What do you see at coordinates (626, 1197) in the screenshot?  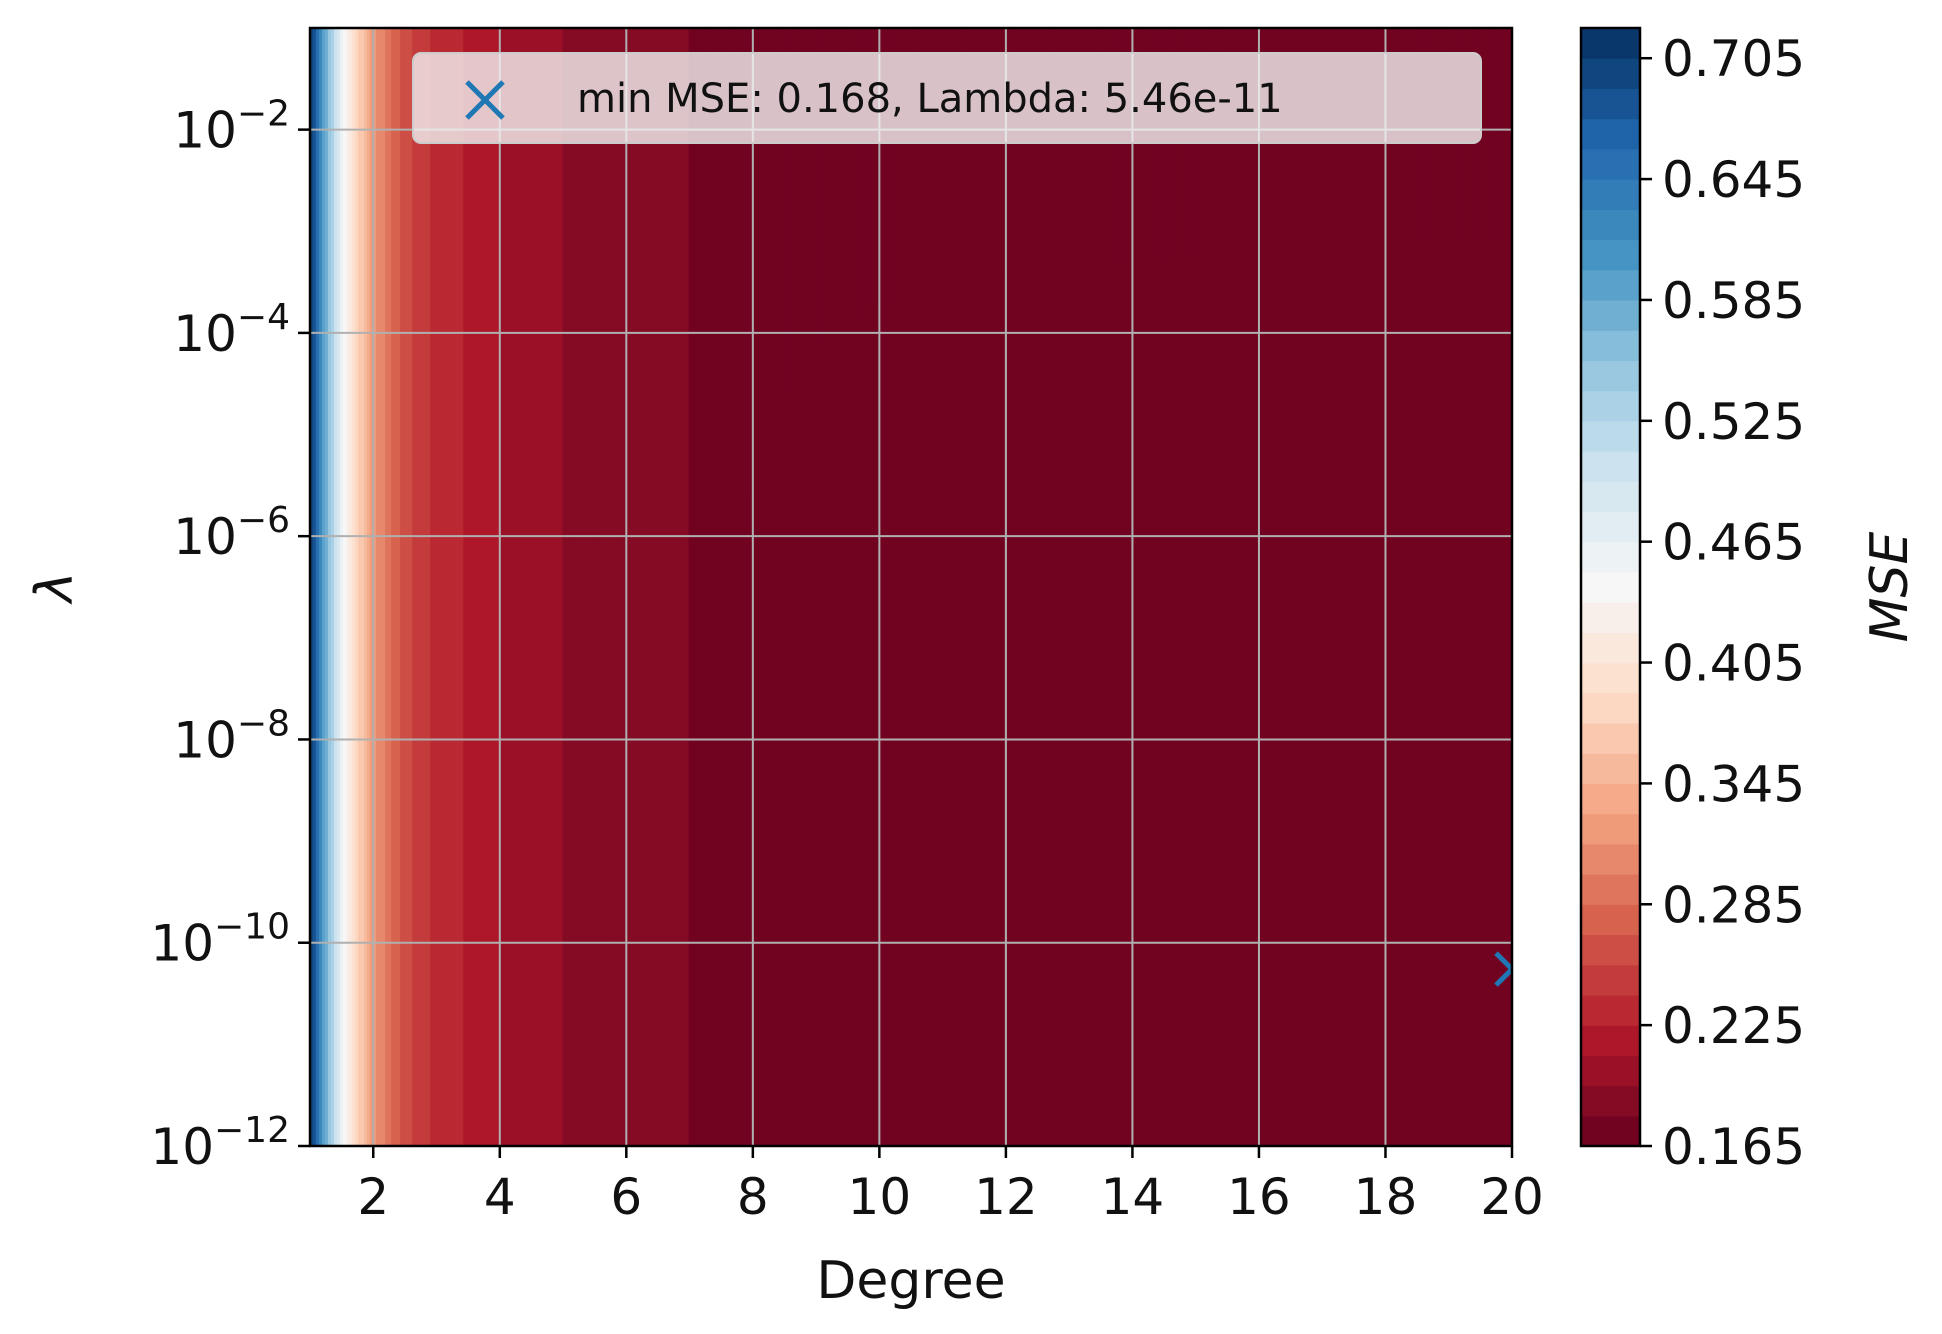 I see `x-tick-label: 6` at bounding box center [626, 1197].